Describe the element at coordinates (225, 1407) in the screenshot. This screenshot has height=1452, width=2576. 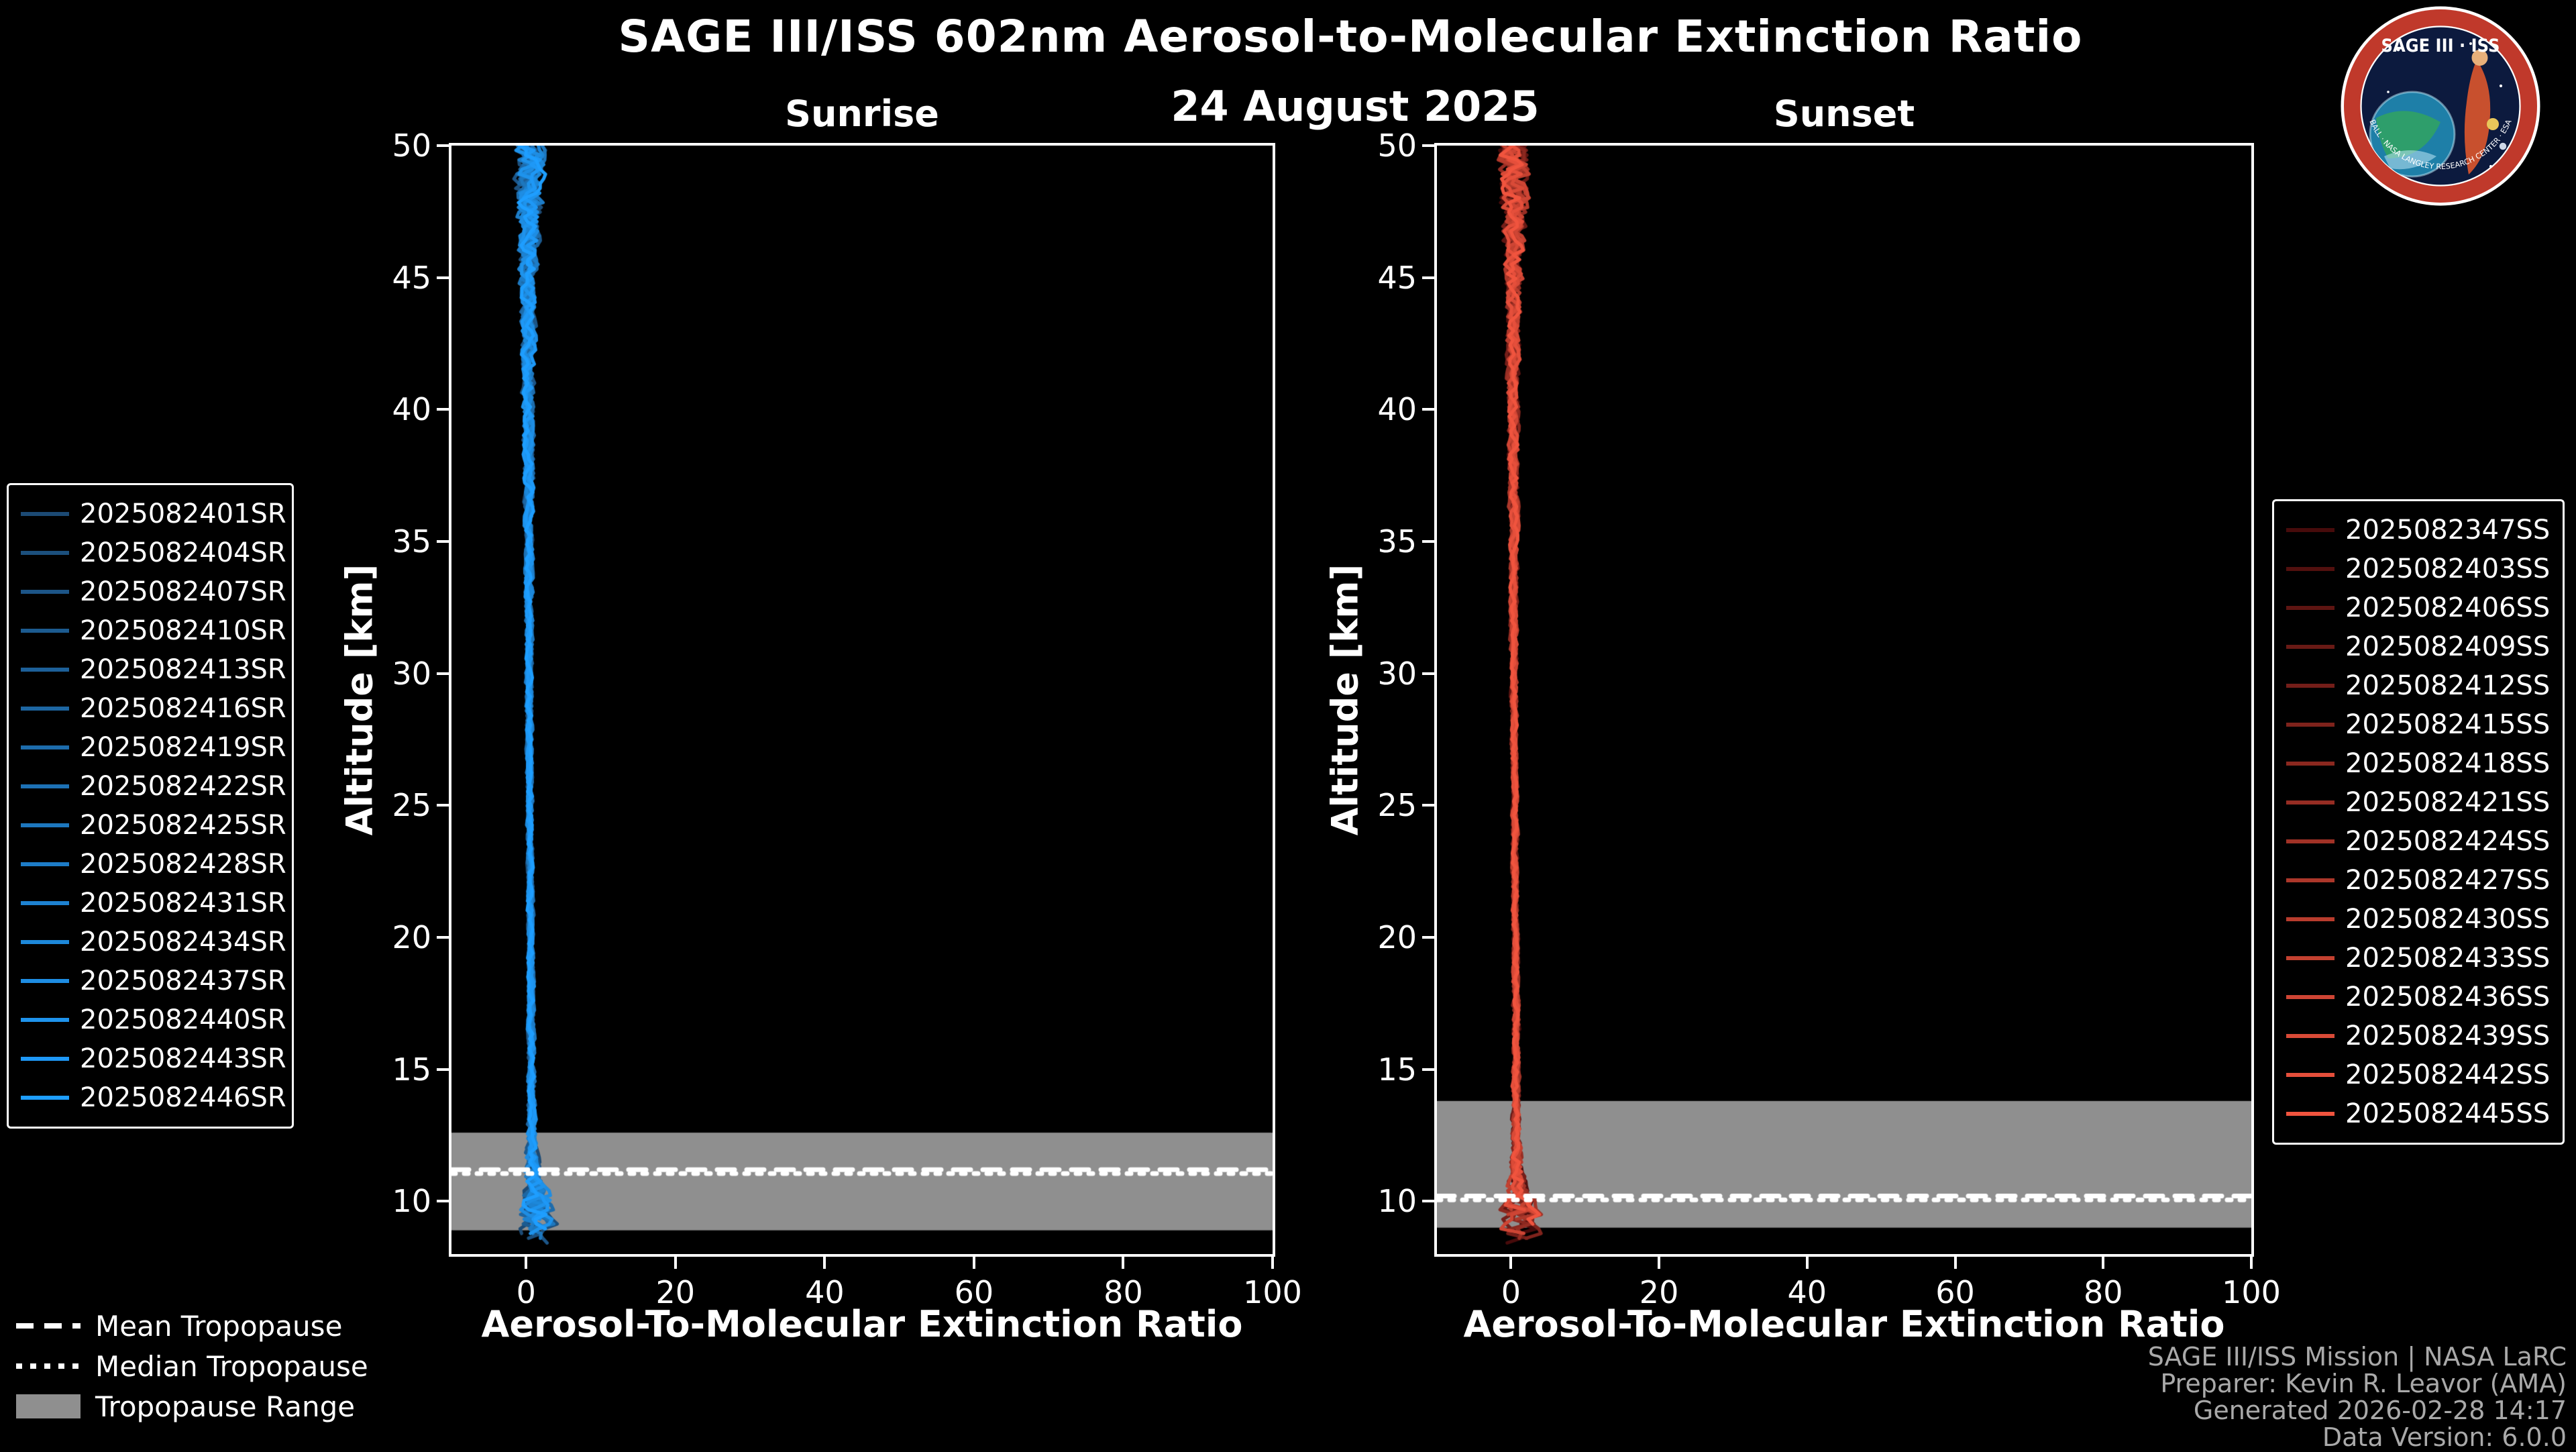
I see `tropopause-legend-label: Tropopause Range` at that location.